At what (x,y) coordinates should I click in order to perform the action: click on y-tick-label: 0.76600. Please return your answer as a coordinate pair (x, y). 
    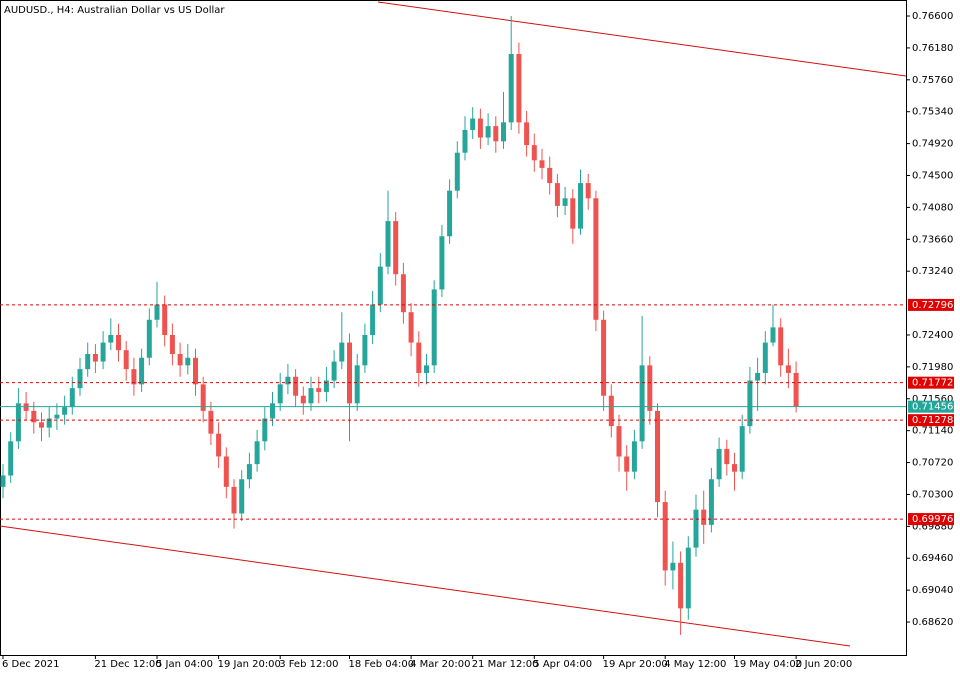
    Looking at the image, I should click on (932, 16).